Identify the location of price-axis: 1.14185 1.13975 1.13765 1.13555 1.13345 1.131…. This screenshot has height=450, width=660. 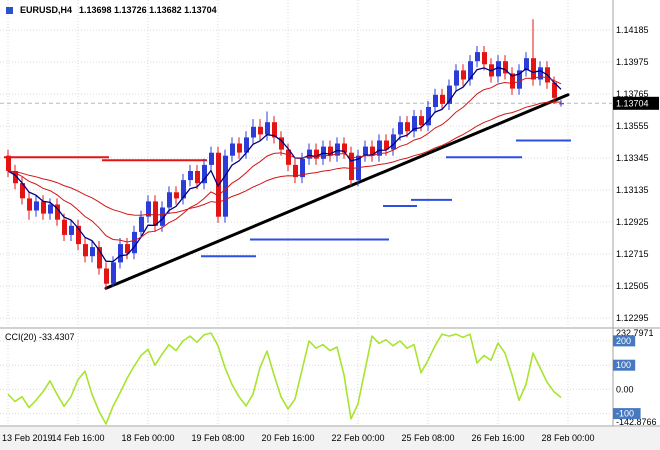
(632, 174).